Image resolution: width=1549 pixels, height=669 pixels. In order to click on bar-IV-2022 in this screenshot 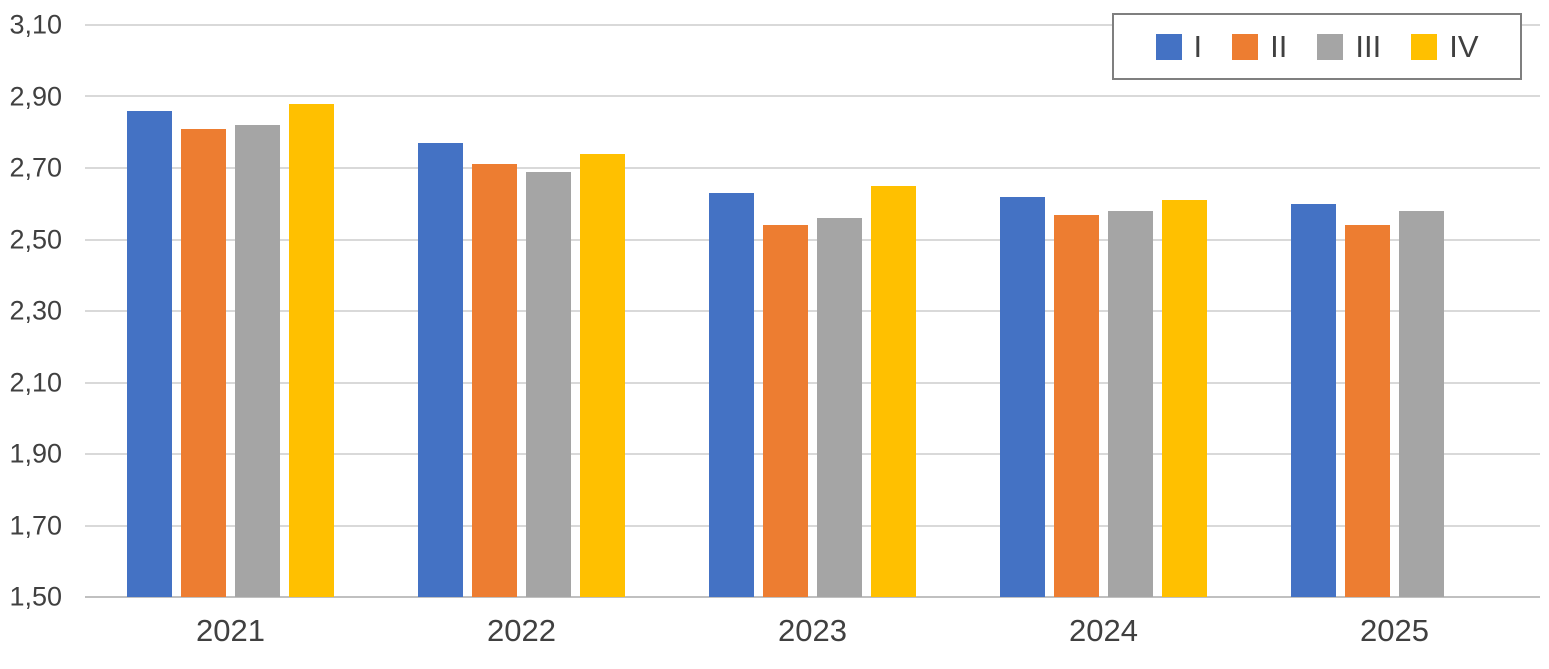, I will do `click(602, 375)`.